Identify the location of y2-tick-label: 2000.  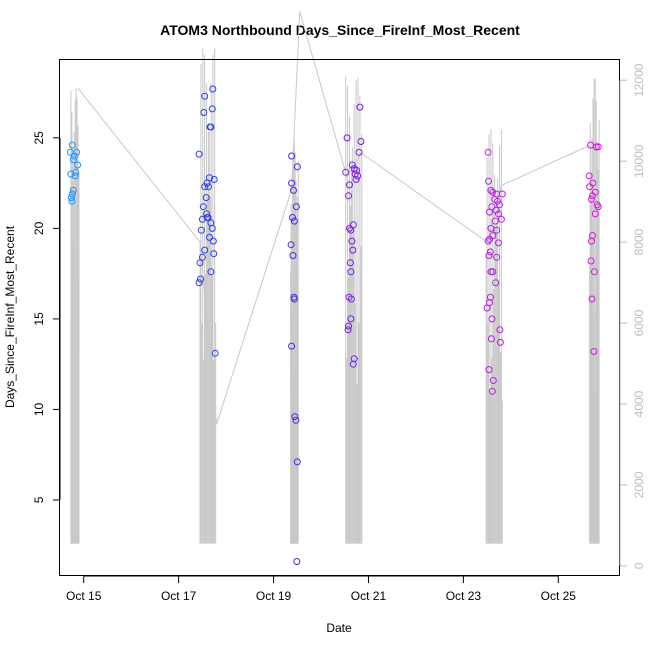
(639, 484).